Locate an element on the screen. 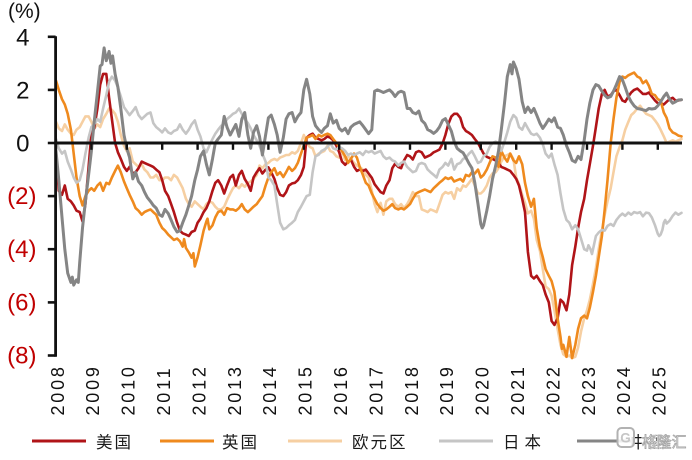 This screenshot has width=692, height=460. svg-text: 2023 is located at coordinates (589, 389).